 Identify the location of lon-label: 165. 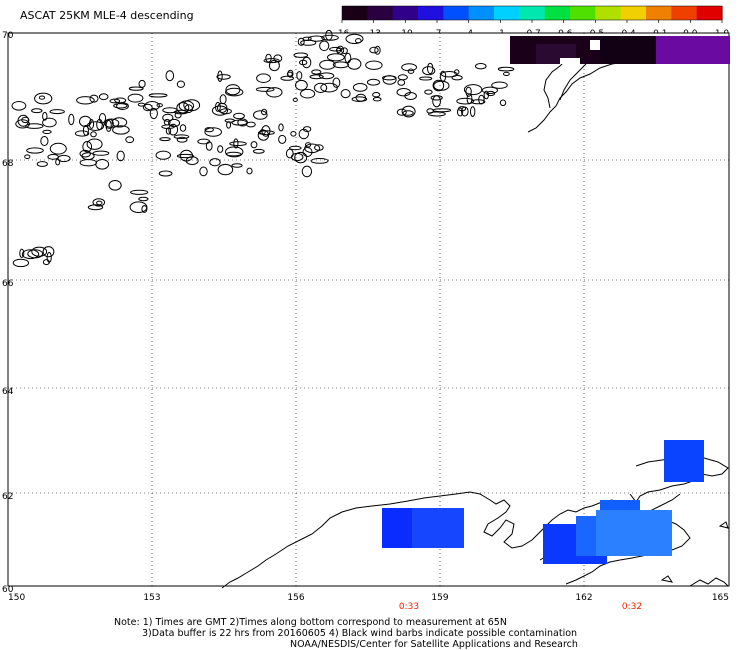
(720, 598).